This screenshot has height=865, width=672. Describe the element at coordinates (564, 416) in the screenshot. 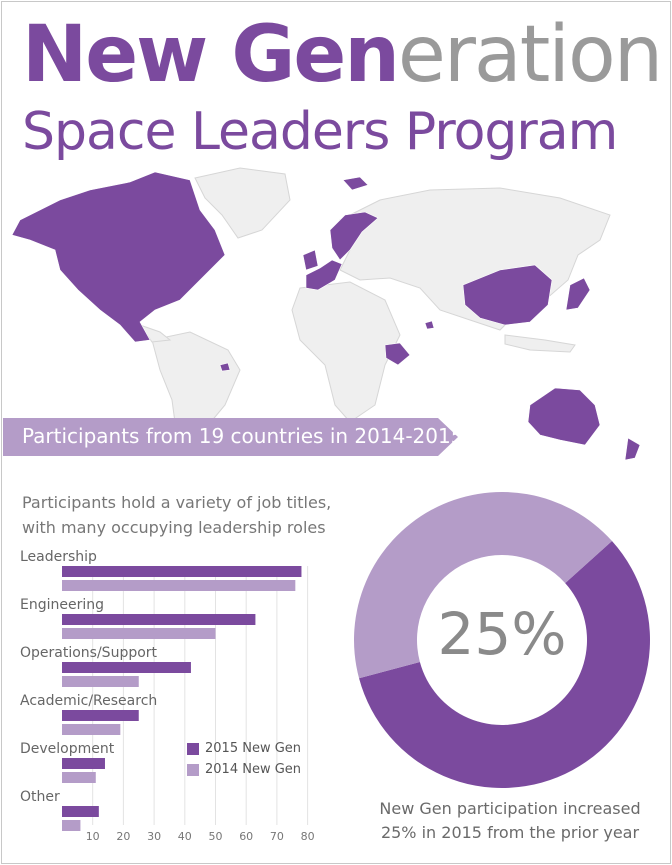

I see `map-country-australia` at that location.